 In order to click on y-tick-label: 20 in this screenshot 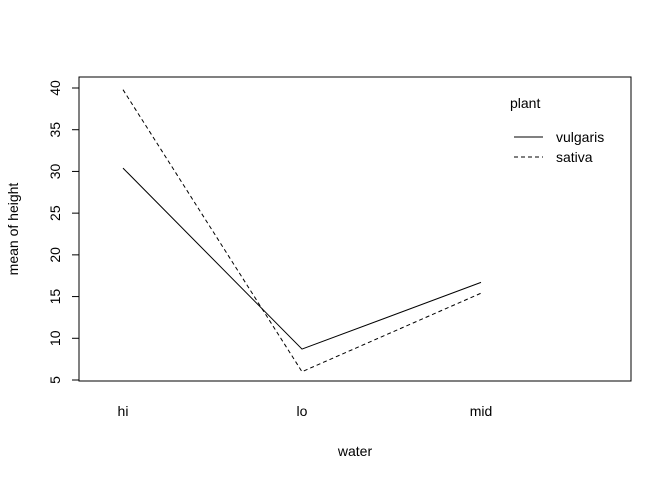, I will do `click(55, 255)`.